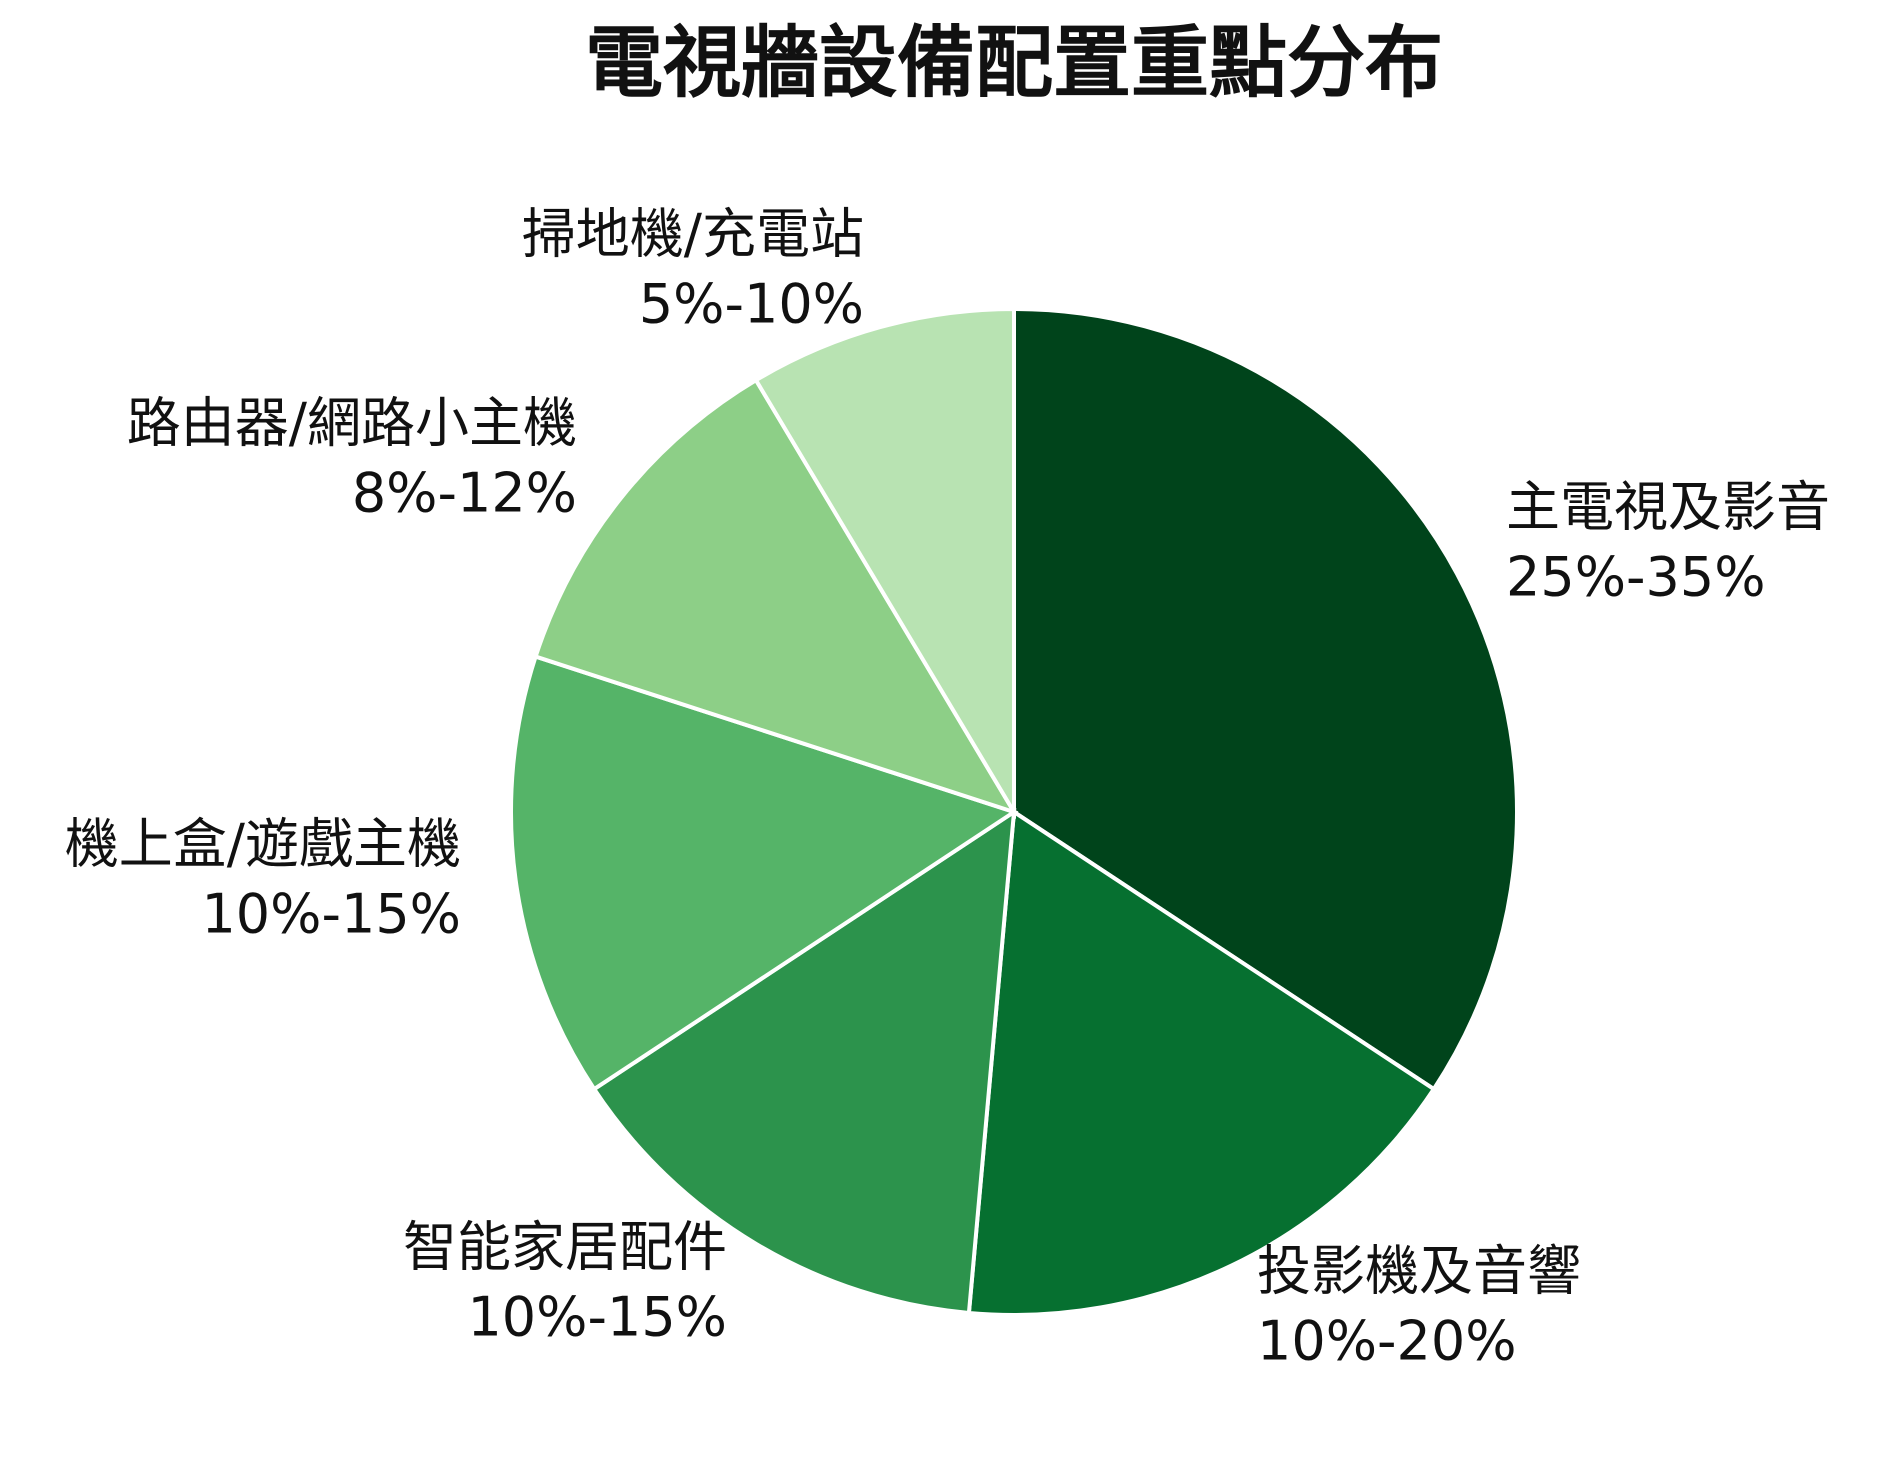 The height and width of the screenshot is (1468, 1877). What do you see at coordinates (263, 844) in the screenshot?
I see `slice-label-name: 機上盒/遊戲主機` at bounding box center [263, 844].